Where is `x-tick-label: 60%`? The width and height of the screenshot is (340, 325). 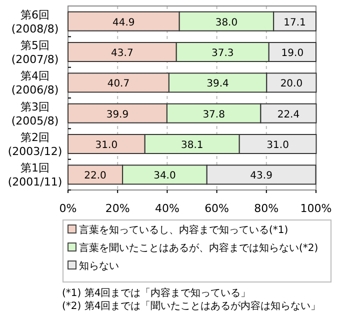
x-tick-label: 60% is located at coordinates (217, 208).